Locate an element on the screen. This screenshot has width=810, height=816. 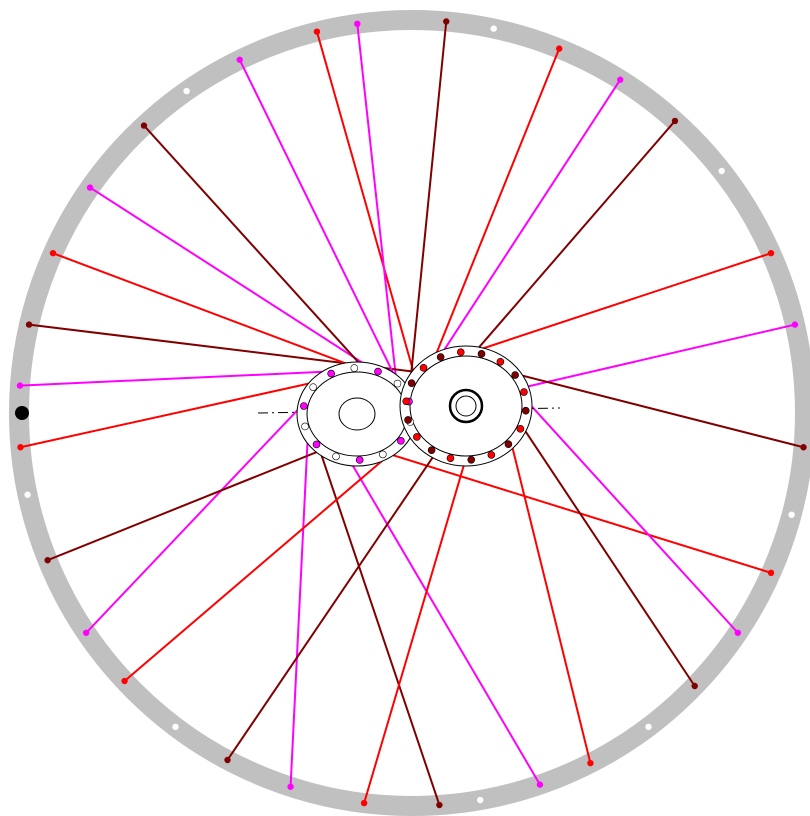
hub-flange-left is located at coordinates (357, 414).